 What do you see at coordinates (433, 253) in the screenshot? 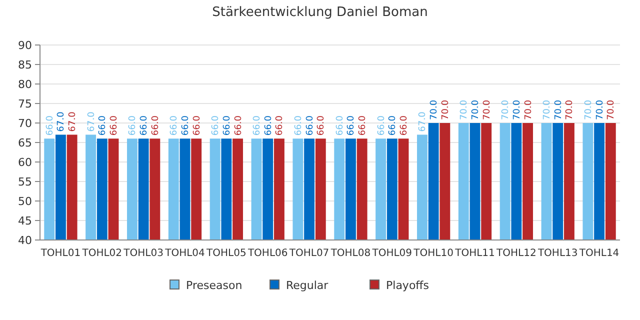
I see `x-tick-label: TOHL10` at bounding box center [433, 253].